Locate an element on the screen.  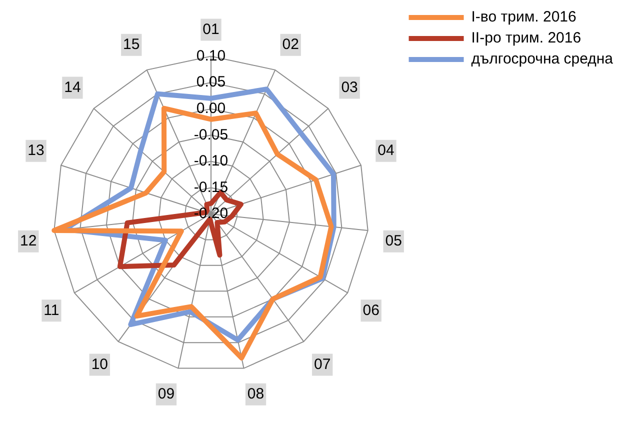
spoke-label: 13 is located at coordinates (36, 150).